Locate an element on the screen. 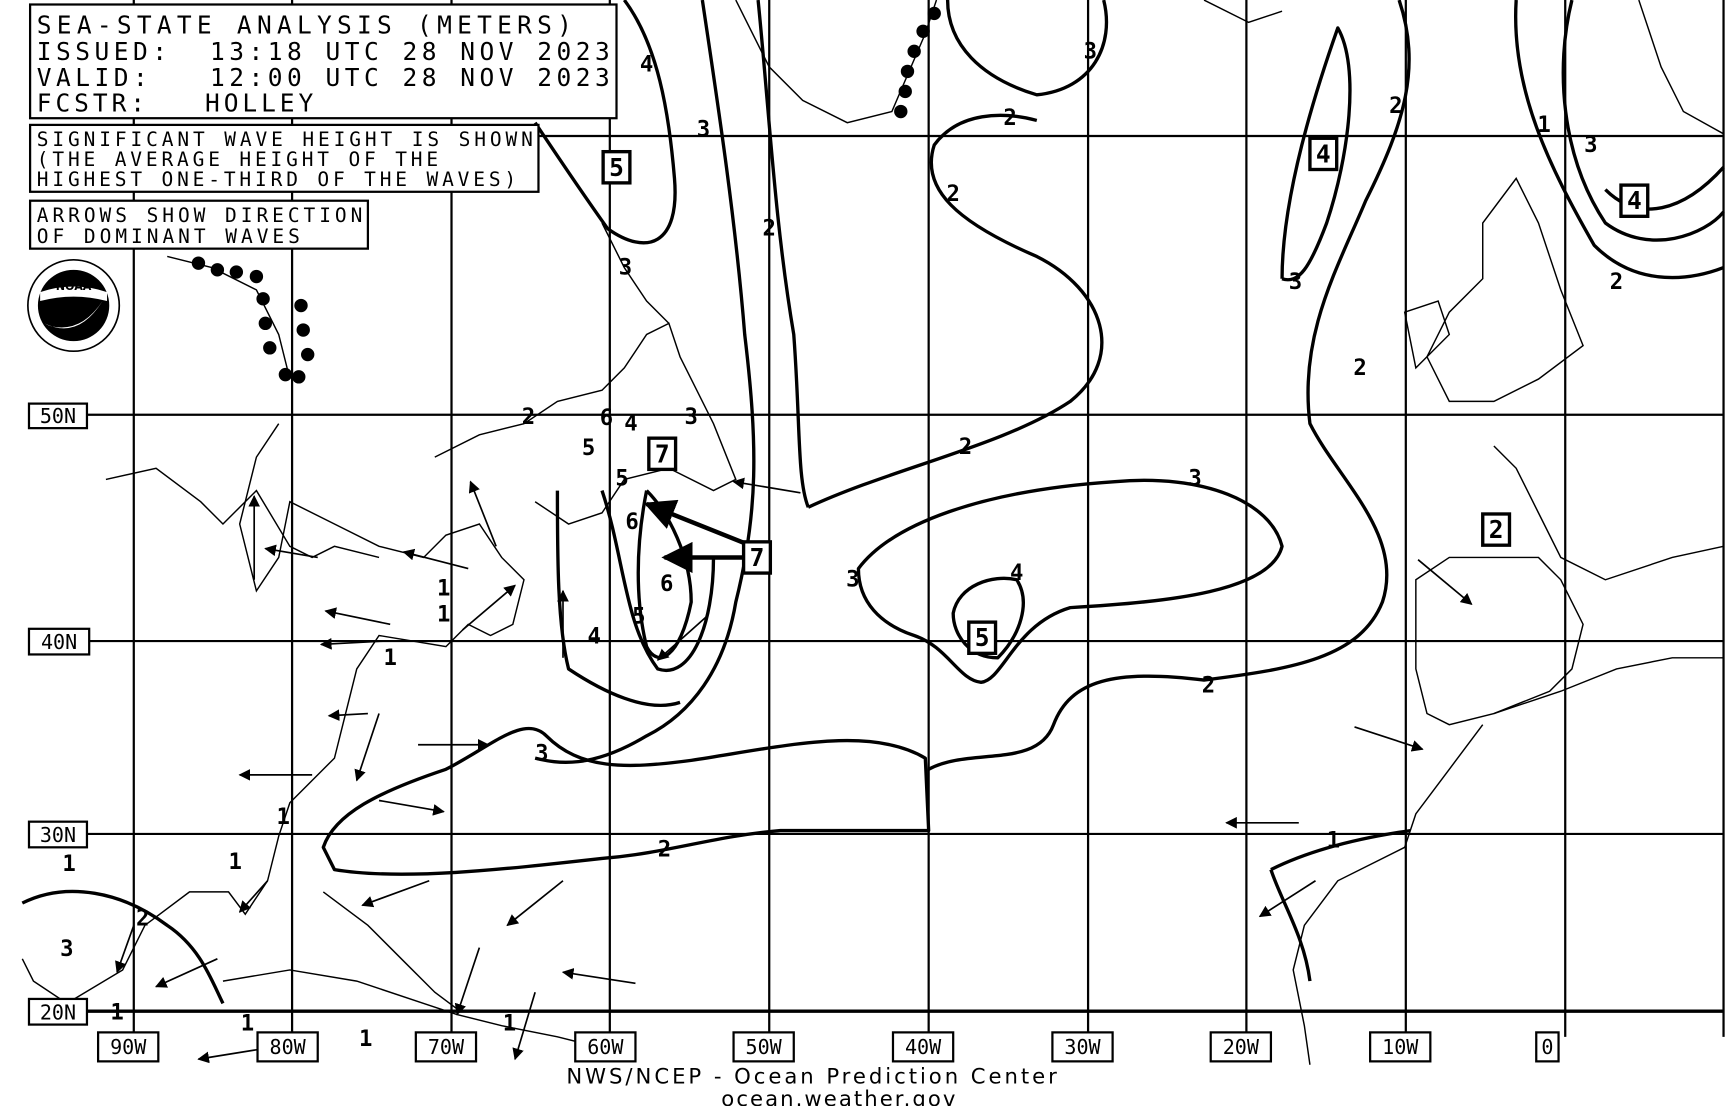 The height and width of the screenshot is (1106, 1728). latitude-labels: 50N 40N 30N 20N is located at coordinates (59, 714).